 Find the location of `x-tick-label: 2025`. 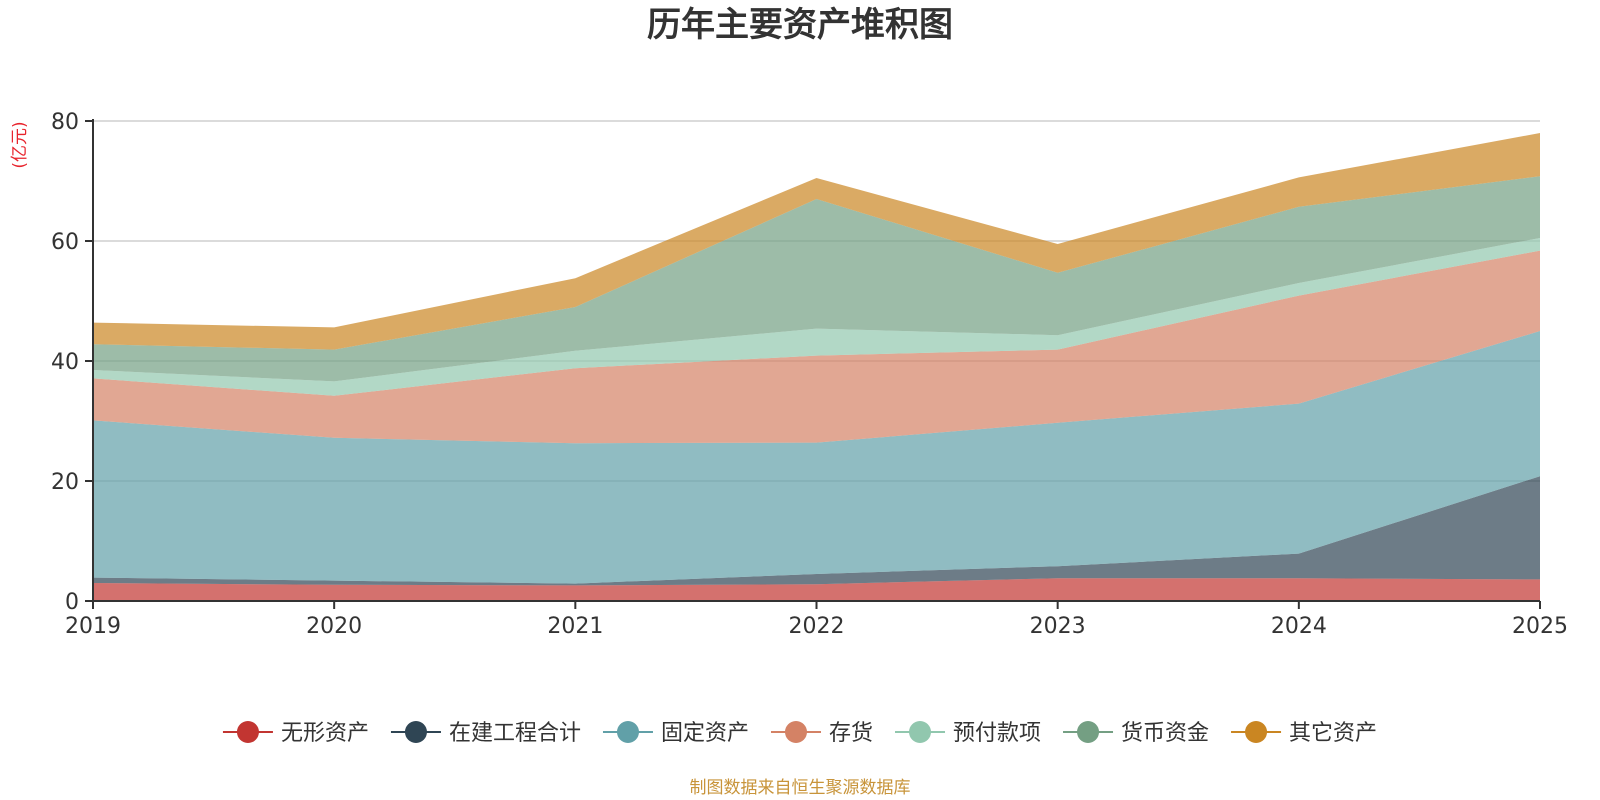

x-tick-label: 2025 is located at coordinates (1540, 626).